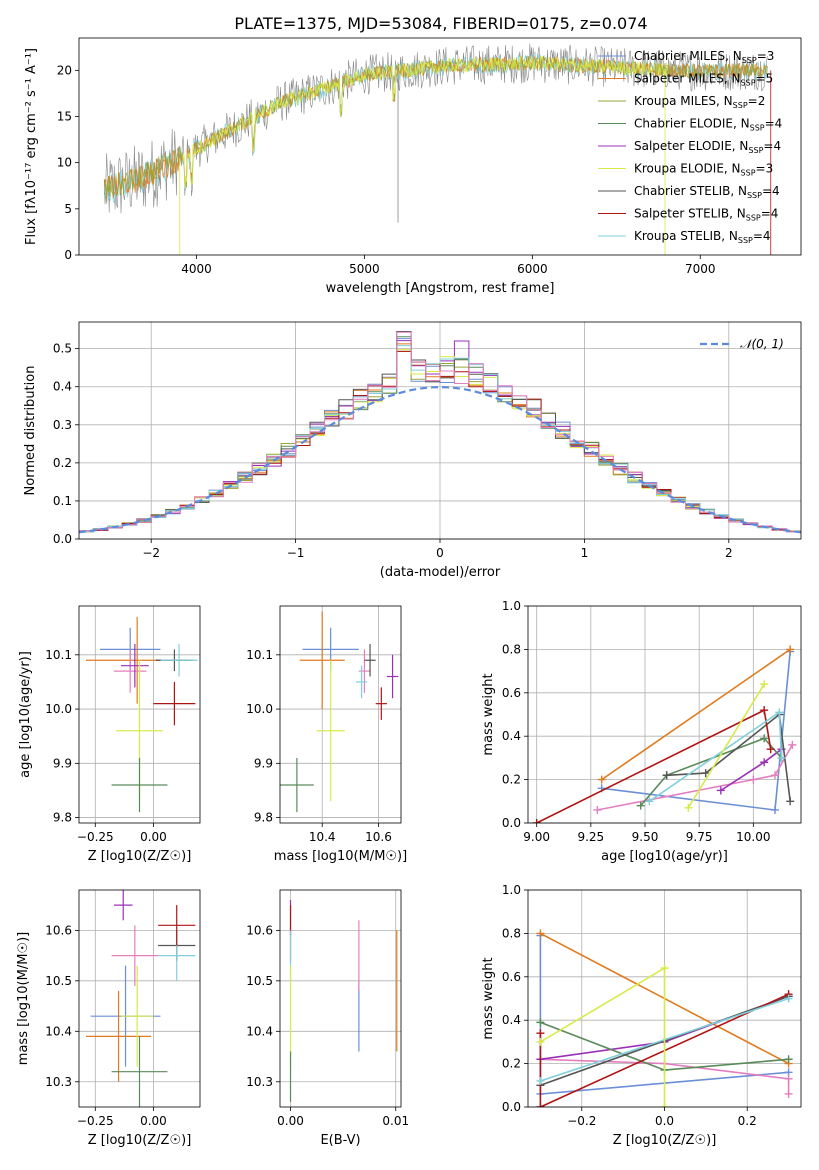  I want to click on x-tick-label: 9.75, so click(699, 837).